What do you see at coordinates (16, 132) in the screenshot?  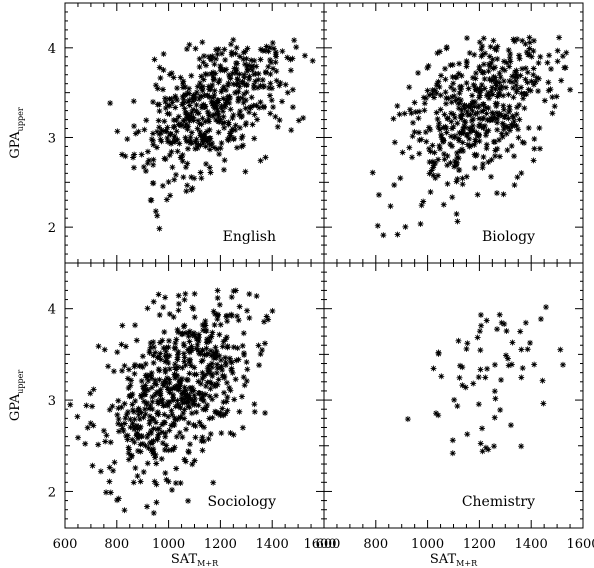 I see `y-axis-title: GPAupper` at bounding box center [16, 132].